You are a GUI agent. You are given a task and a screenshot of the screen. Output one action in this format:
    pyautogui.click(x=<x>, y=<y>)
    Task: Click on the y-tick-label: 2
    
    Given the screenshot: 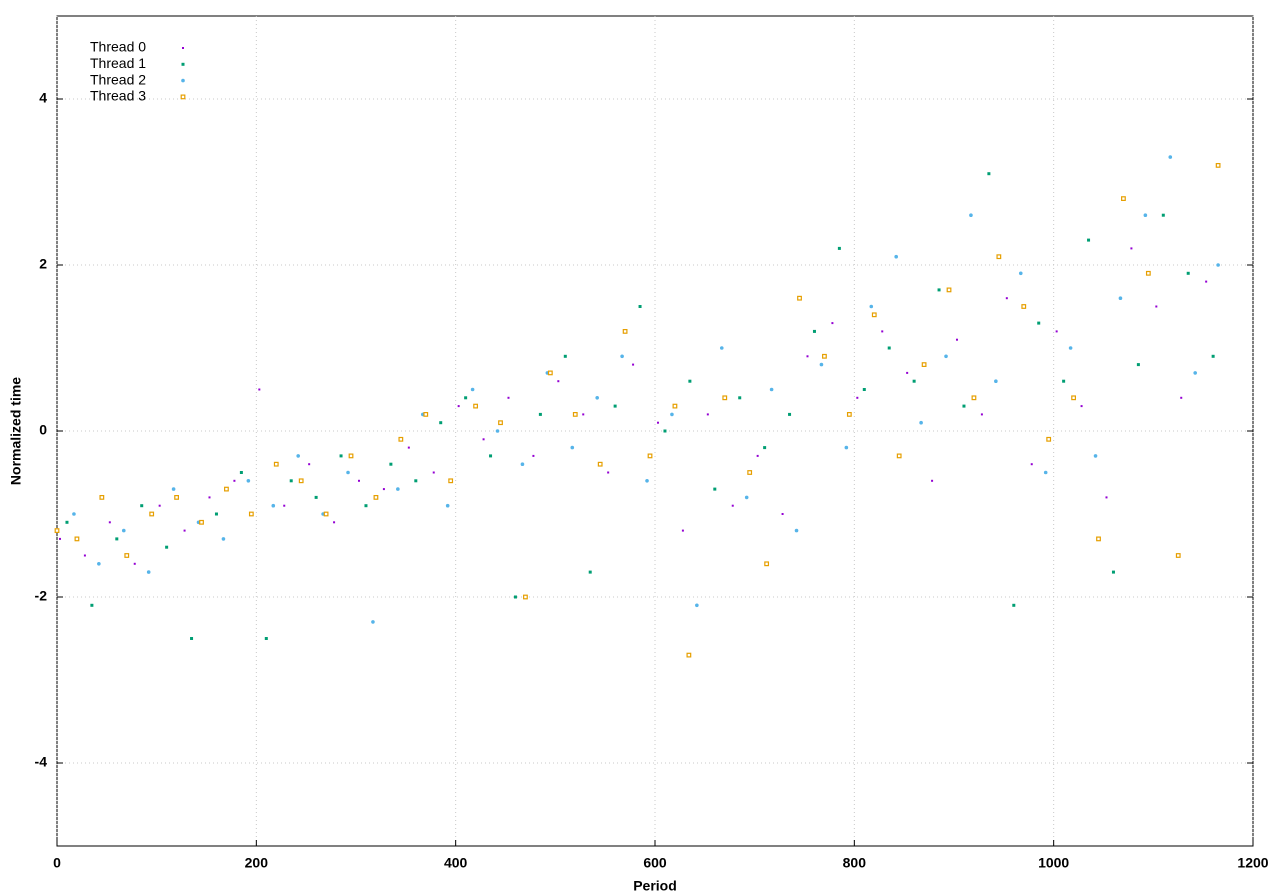 What is the action you would take?
    pyautogui.click(x=43, y=264)
    